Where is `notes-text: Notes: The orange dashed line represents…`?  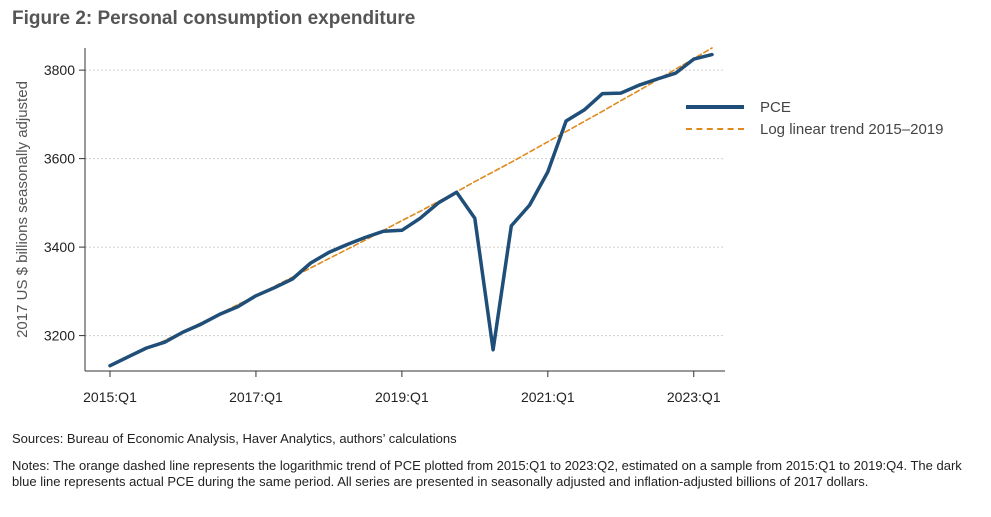 notes-text: Notes: The orange dashed line represents… is located at coordinates (487, 473).